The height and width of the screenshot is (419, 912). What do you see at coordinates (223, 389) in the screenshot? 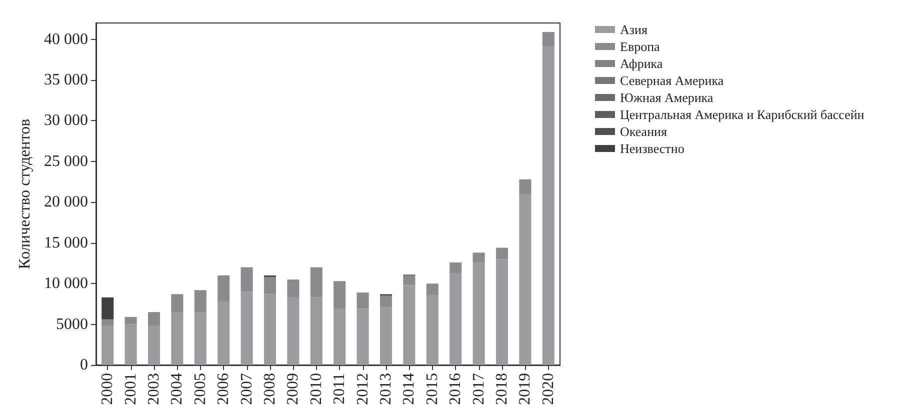
I see `x-tick-label: 2006` at bounding box center [223, 389].